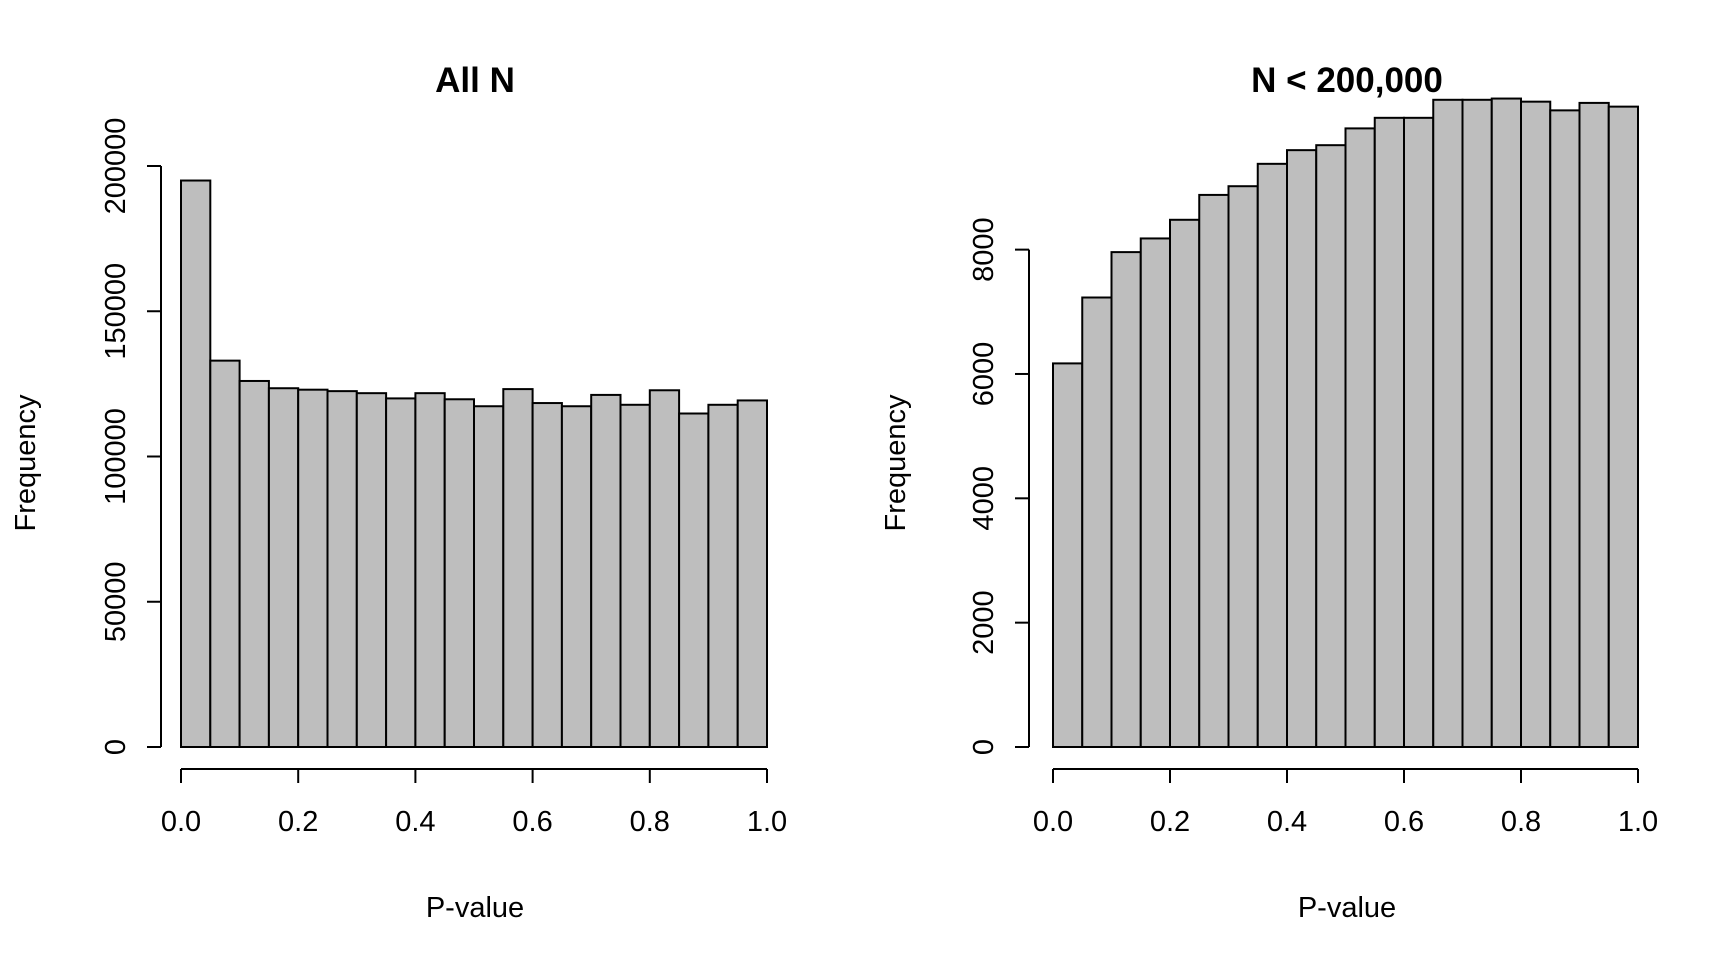  I want to click on chart-title: N < 200,000, so click(1347, 80).